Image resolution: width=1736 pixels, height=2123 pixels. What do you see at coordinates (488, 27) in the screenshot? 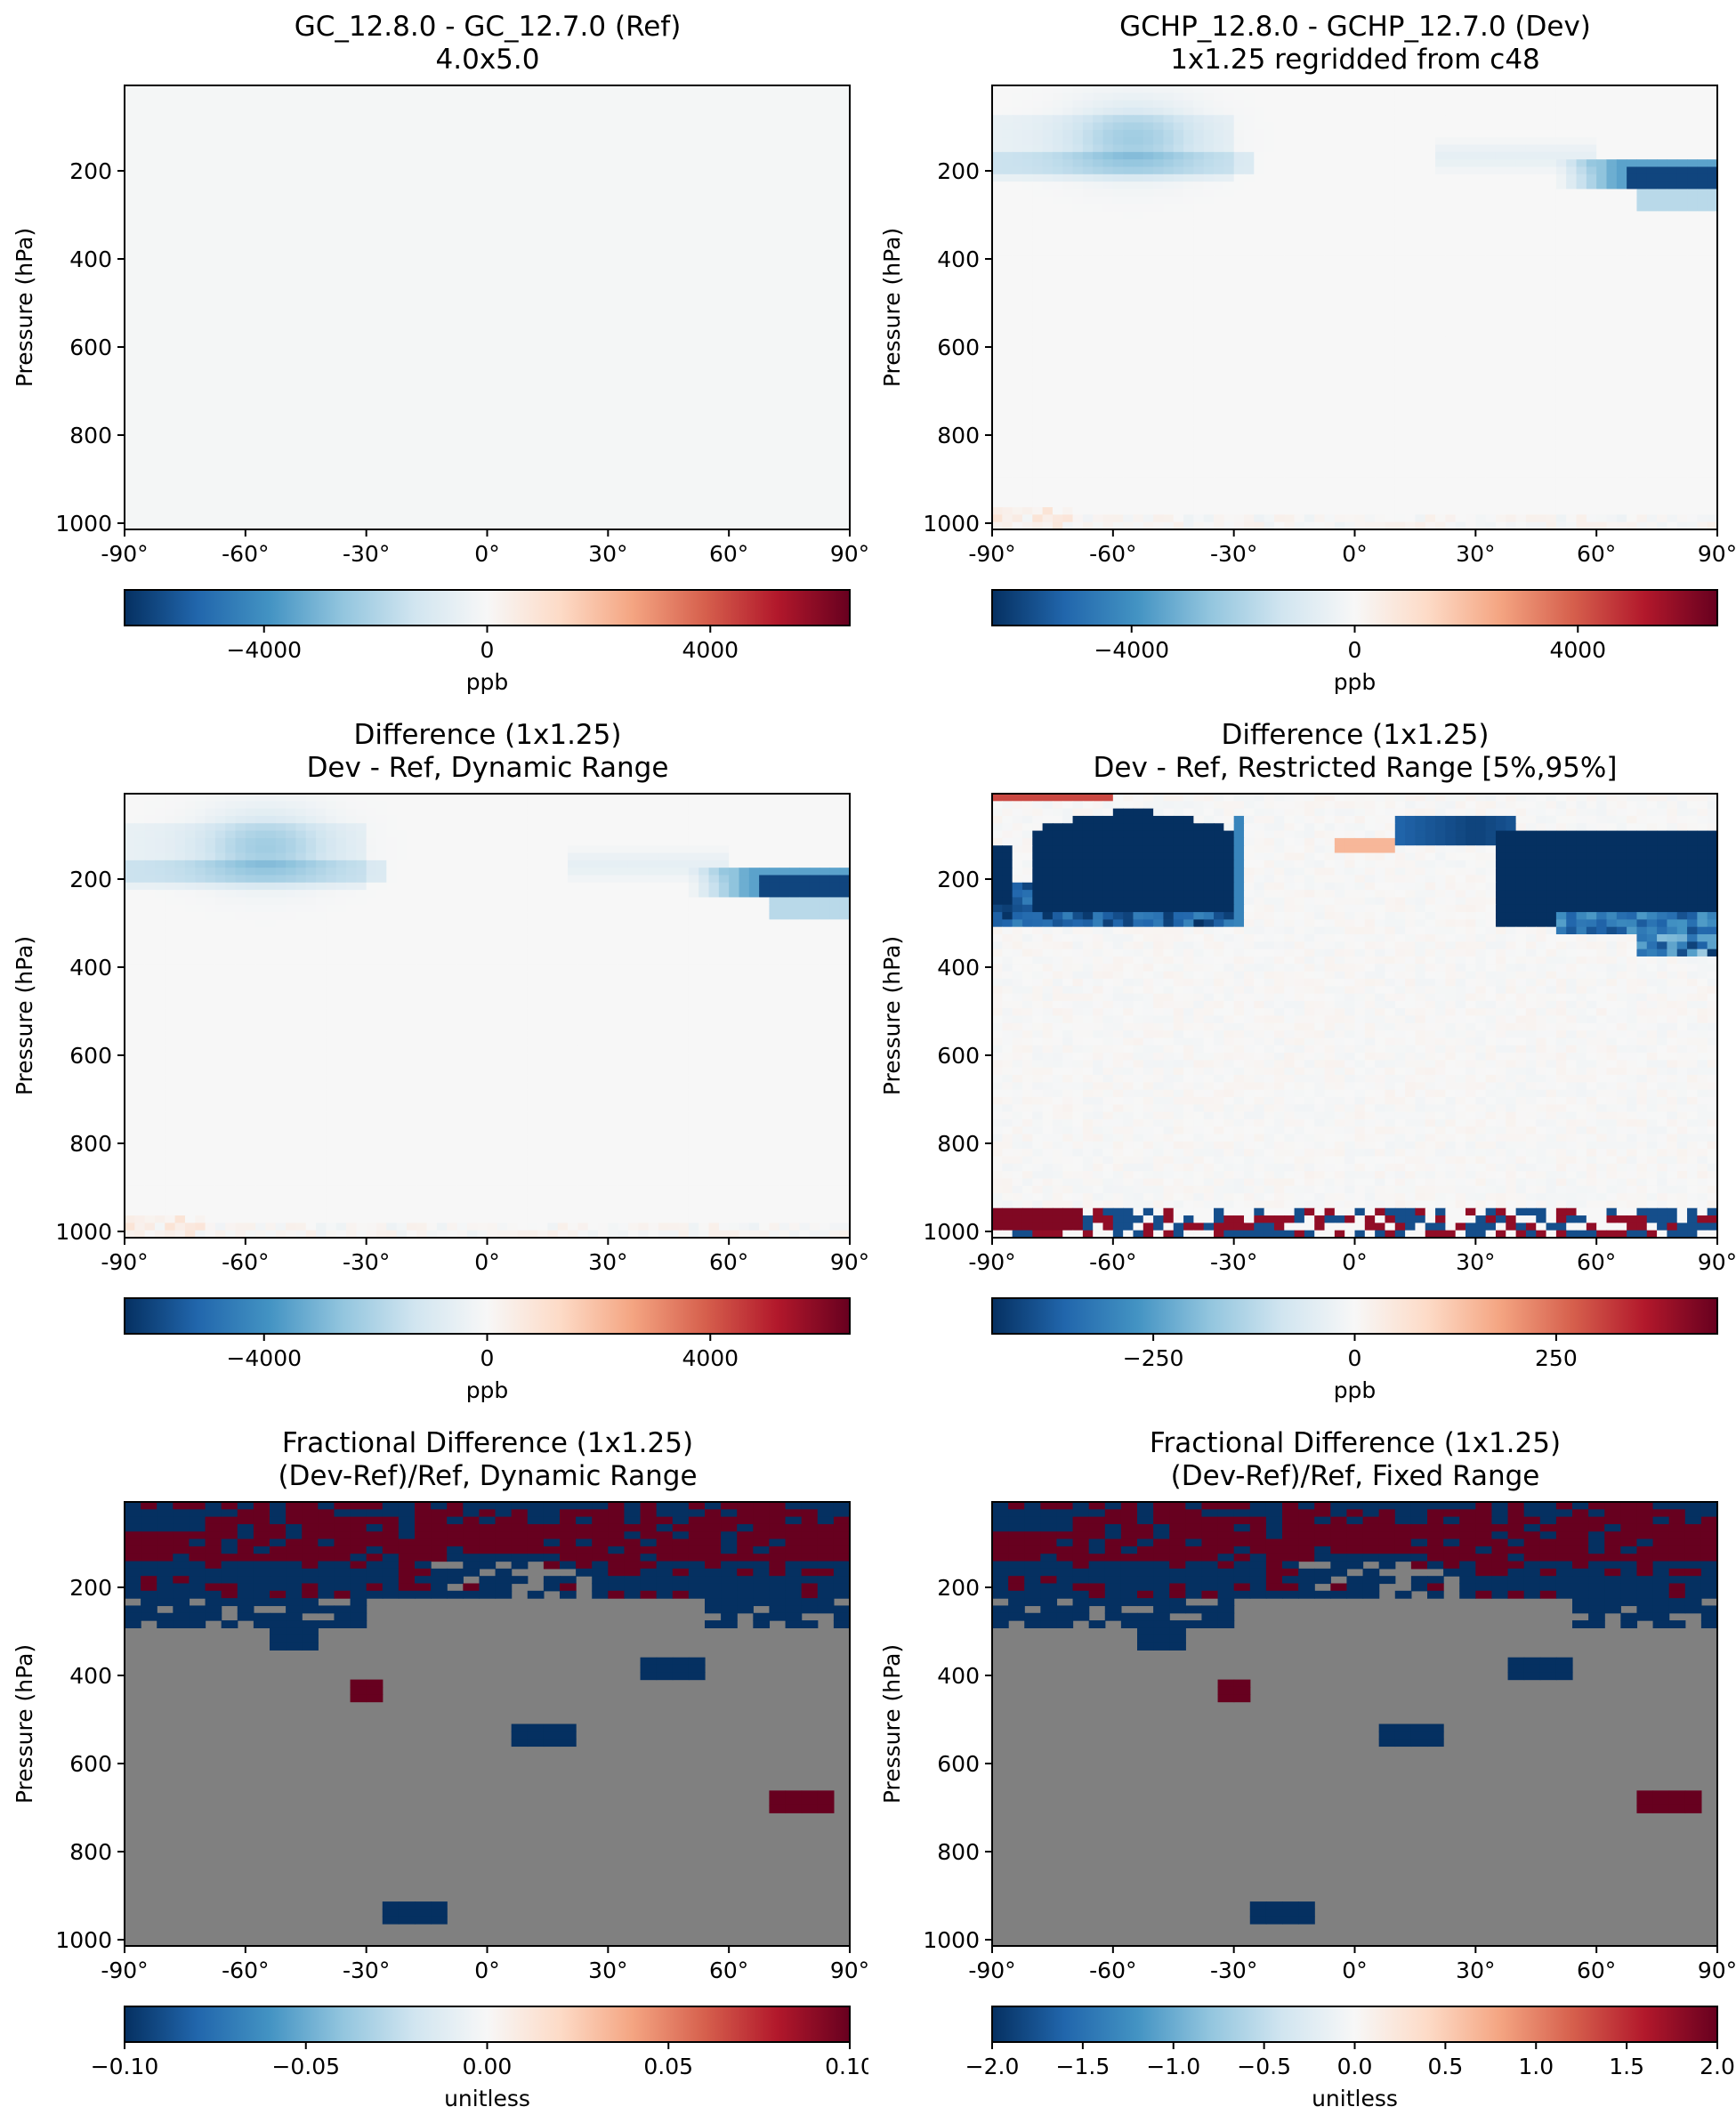
I see `chart-title: GC_12.8.0 - GC_12.7.0 (Ref)` at bounding box center [488, 27].